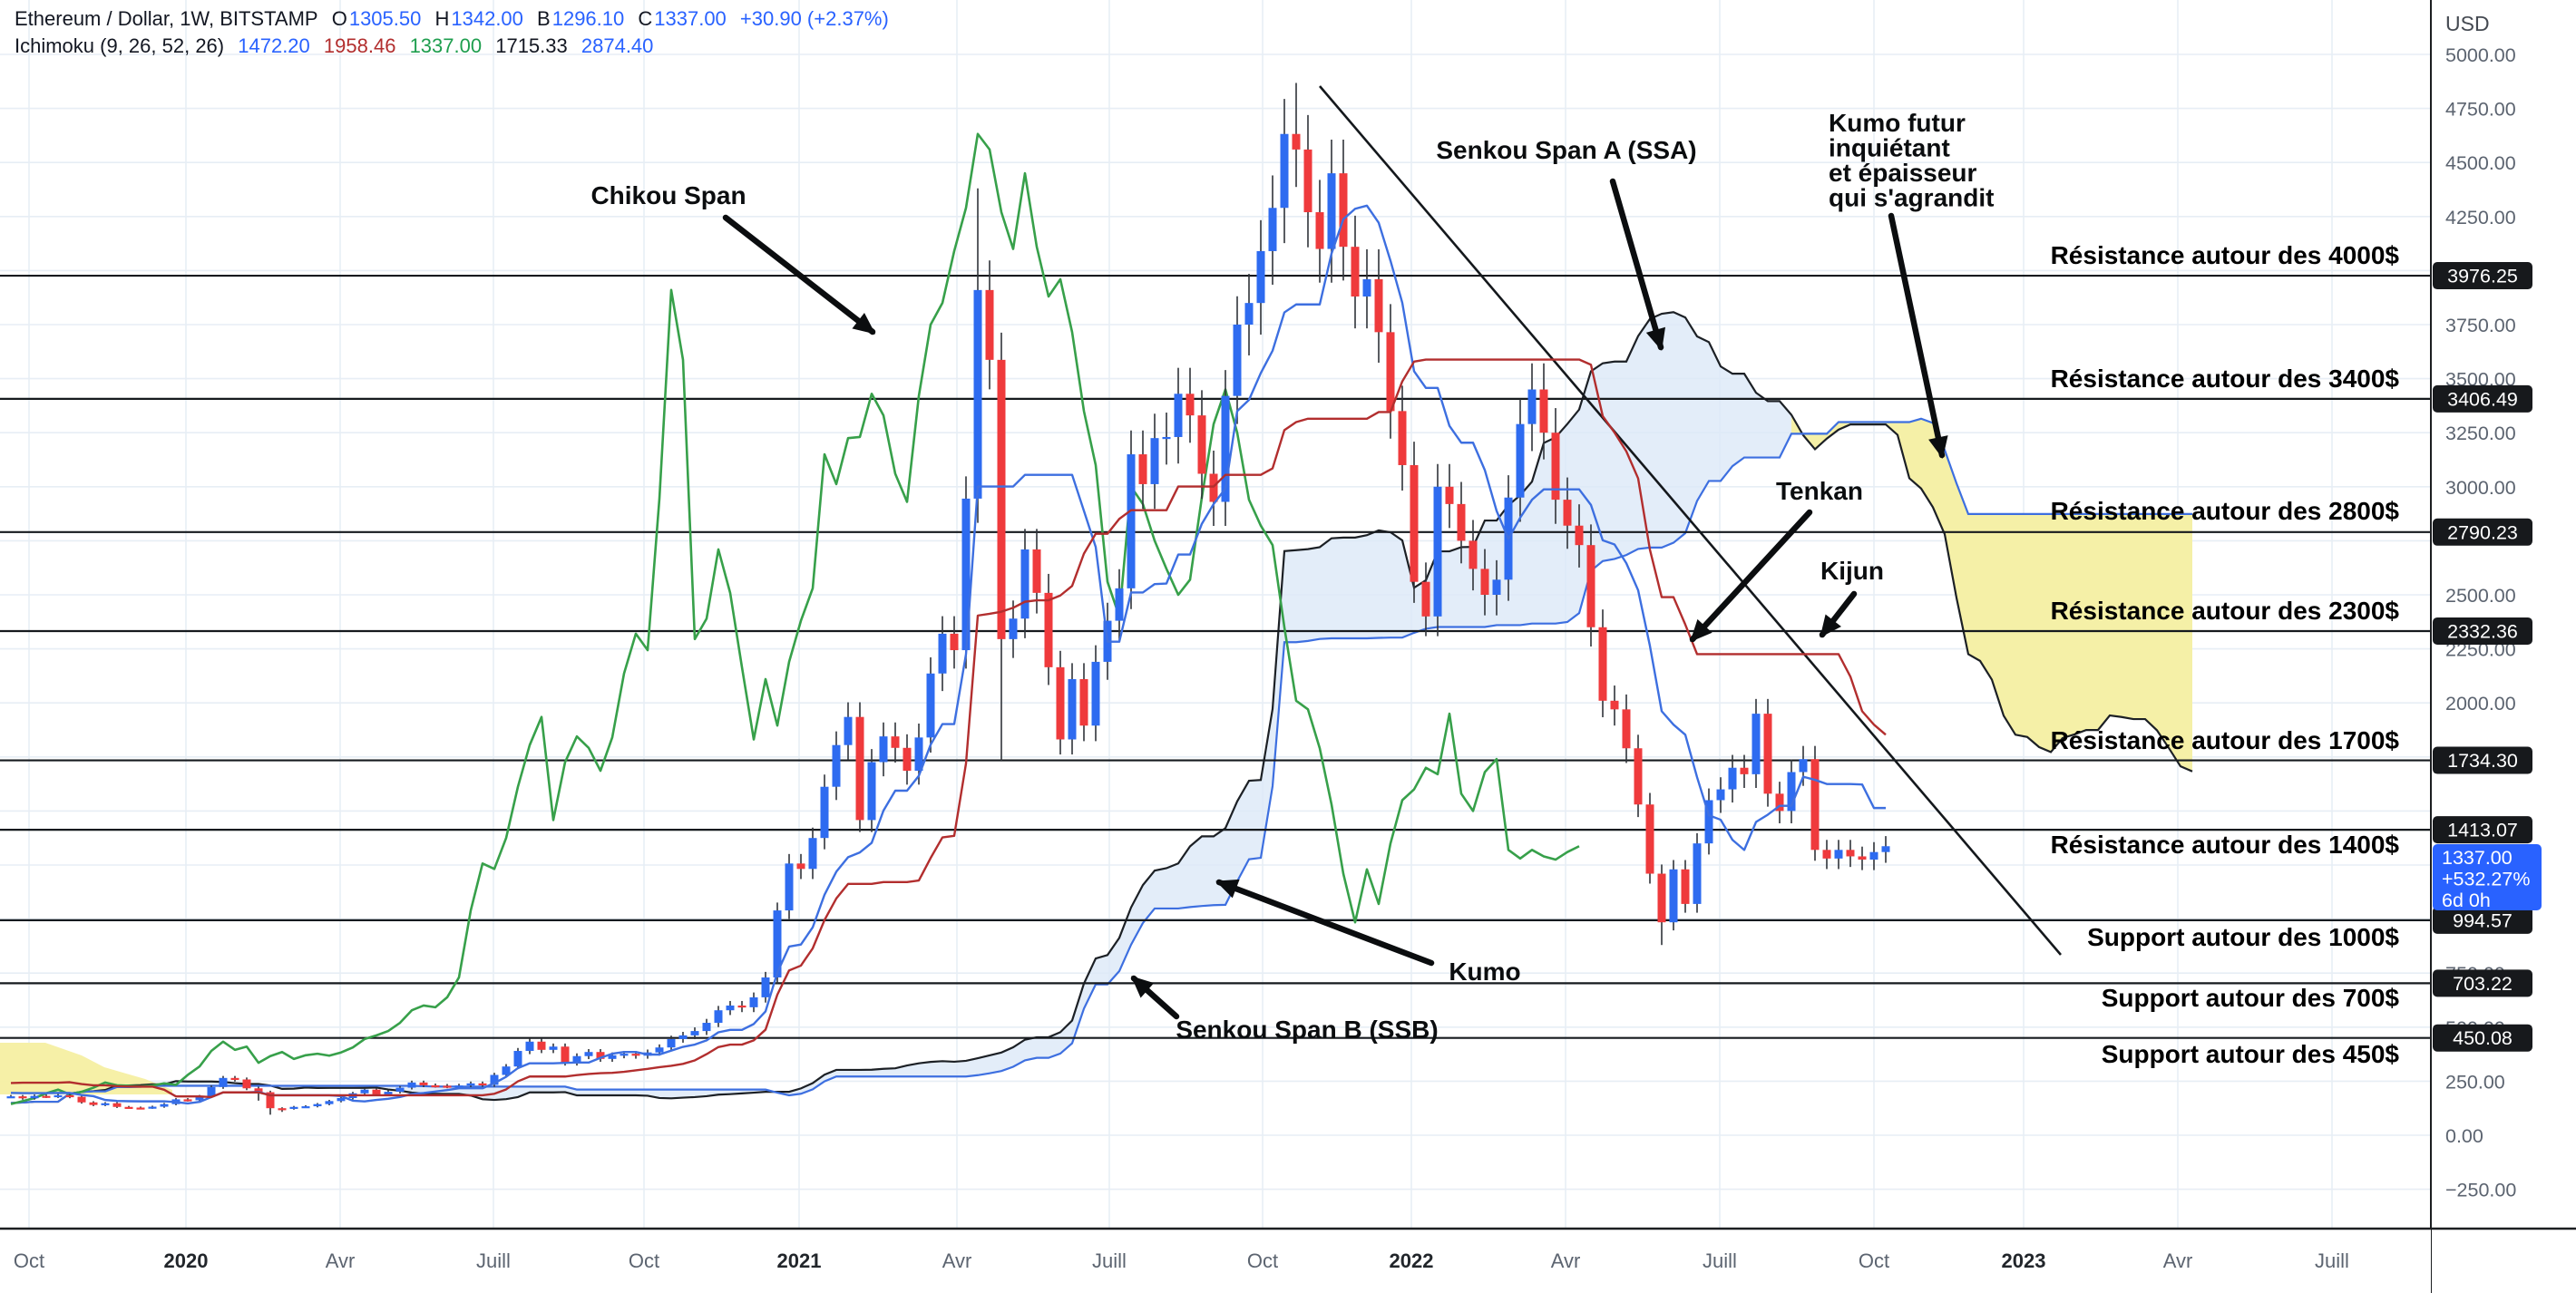 Image resolution: width=2576 pixels, height=1293 pixels. Describe the element at coordinates (2225, 740) in the screenshot. I see `level-label: Résistance autour des 1700$` at that location.